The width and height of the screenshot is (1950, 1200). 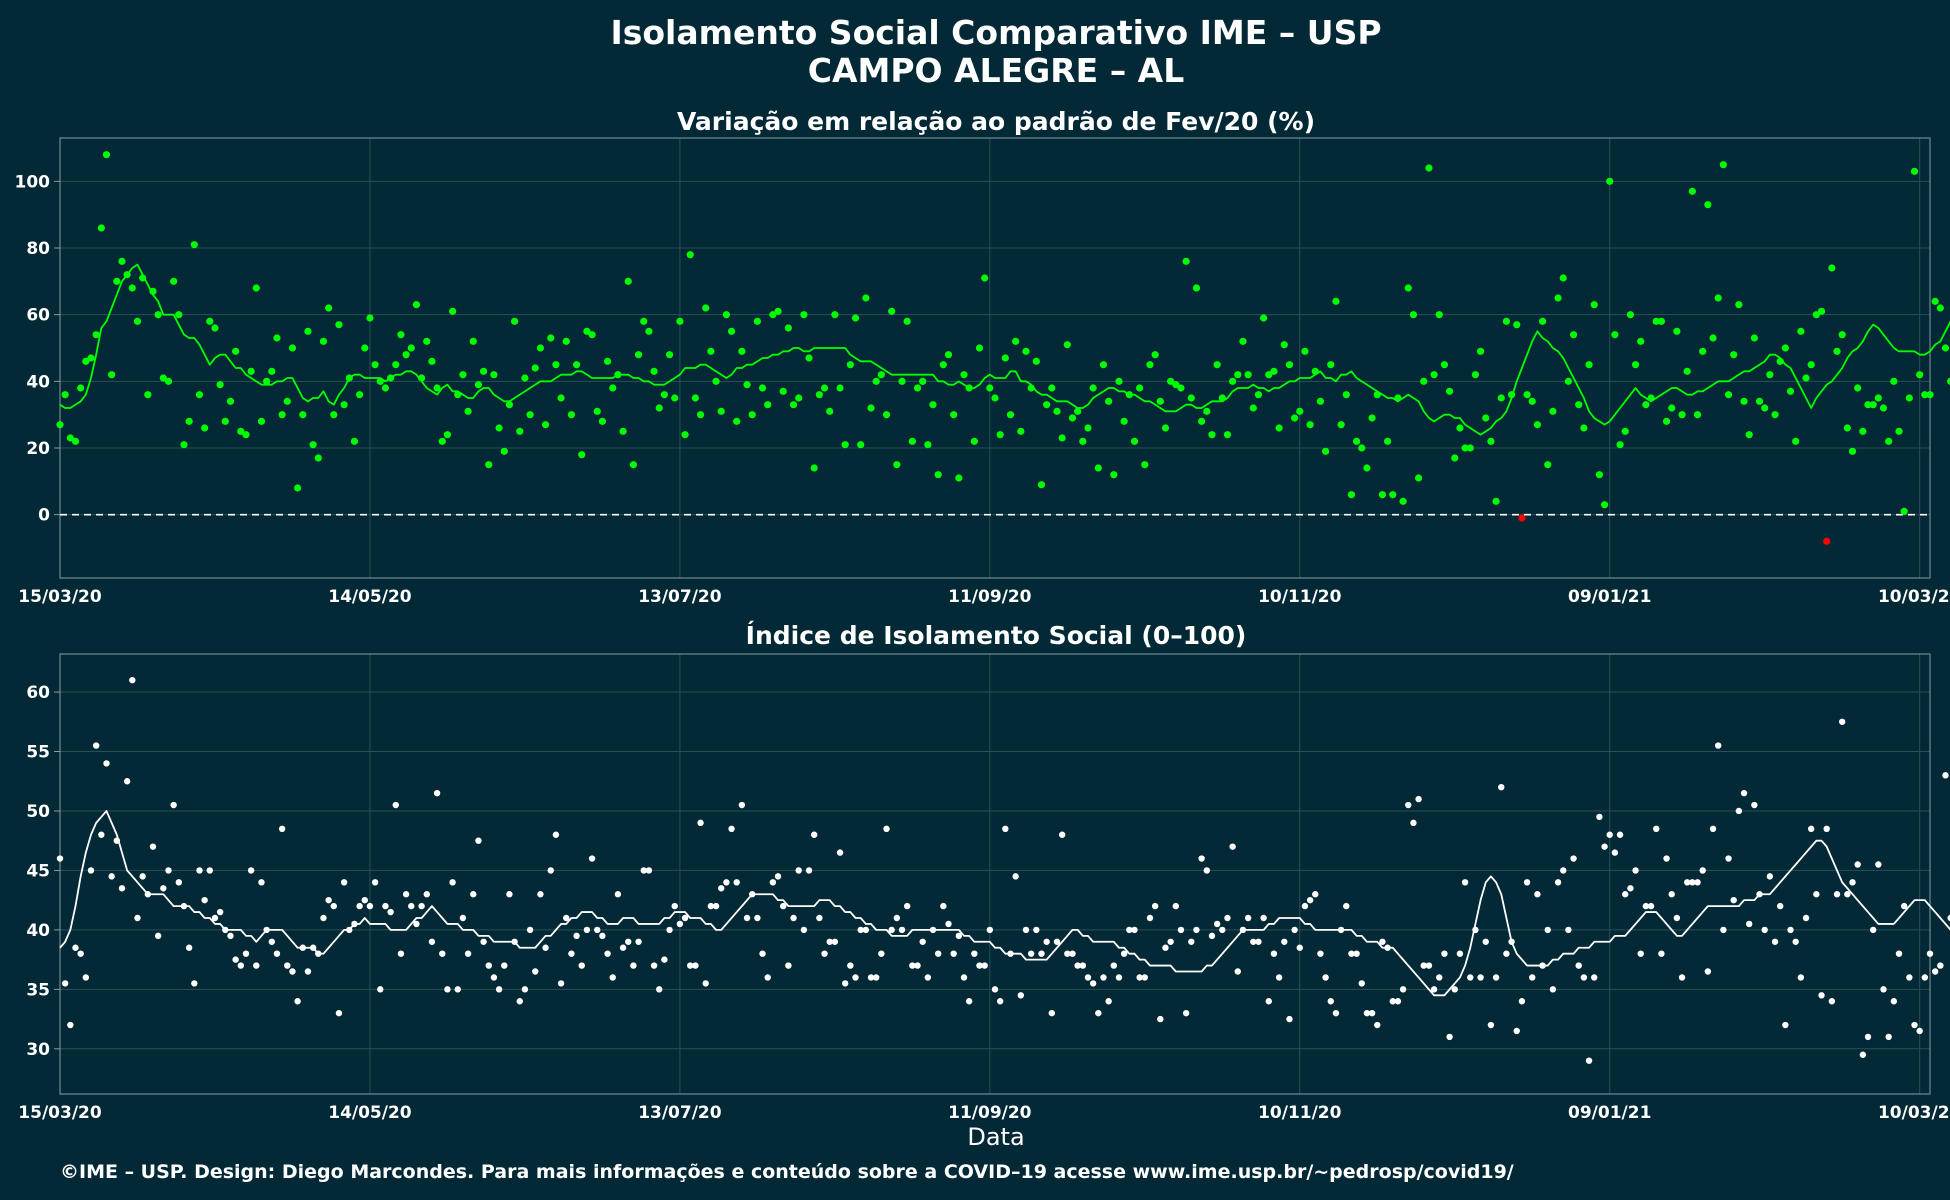 I want to click on chart-title-line2: CAMPO ALEGRE – AL, so click(x=996, y=70).